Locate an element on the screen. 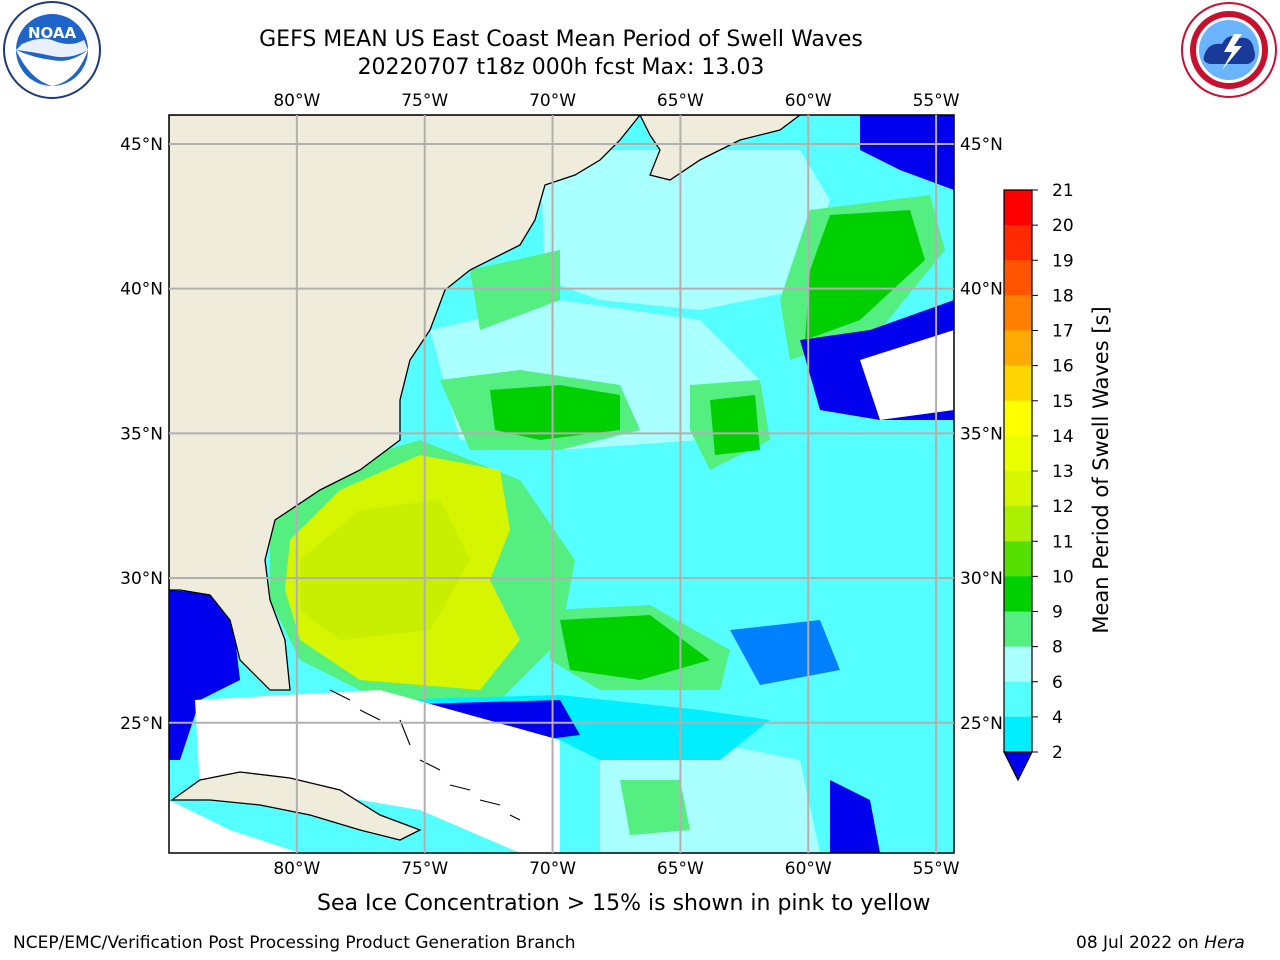 The height and width of the screenshot is (960, 1280). lat-tick-label-right: 30°N is located at coordinates (981, 579).